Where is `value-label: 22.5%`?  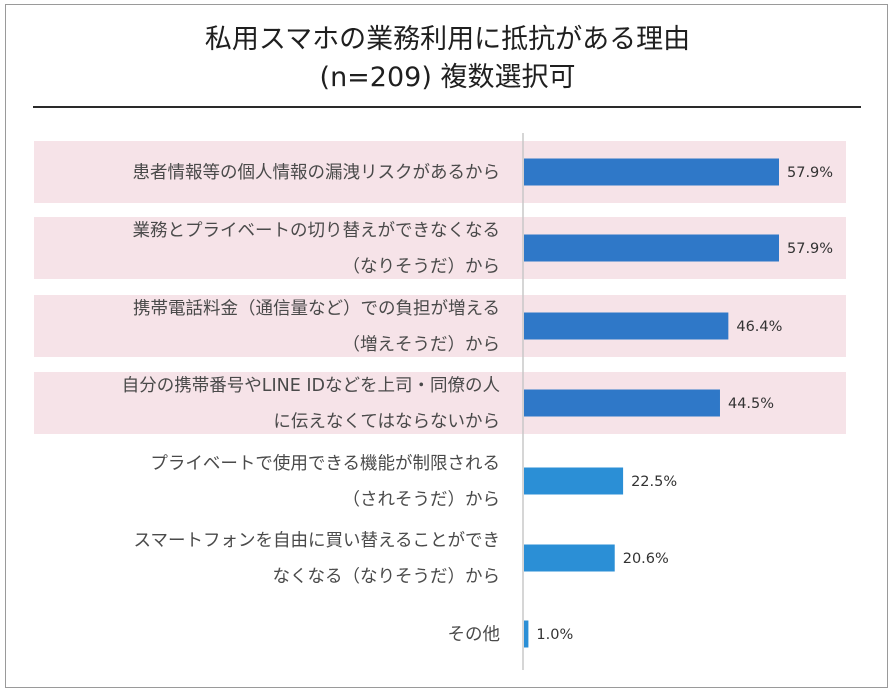
value-label: 22.5% is located at coordinates (654, 482).